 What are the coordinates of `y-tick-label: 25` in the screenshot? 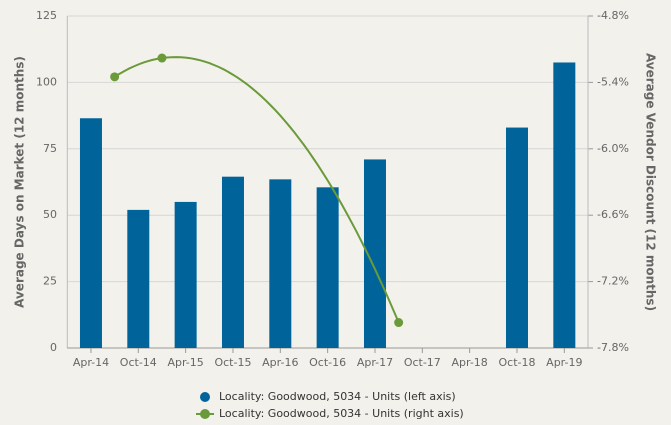 It's located at (50, 281).